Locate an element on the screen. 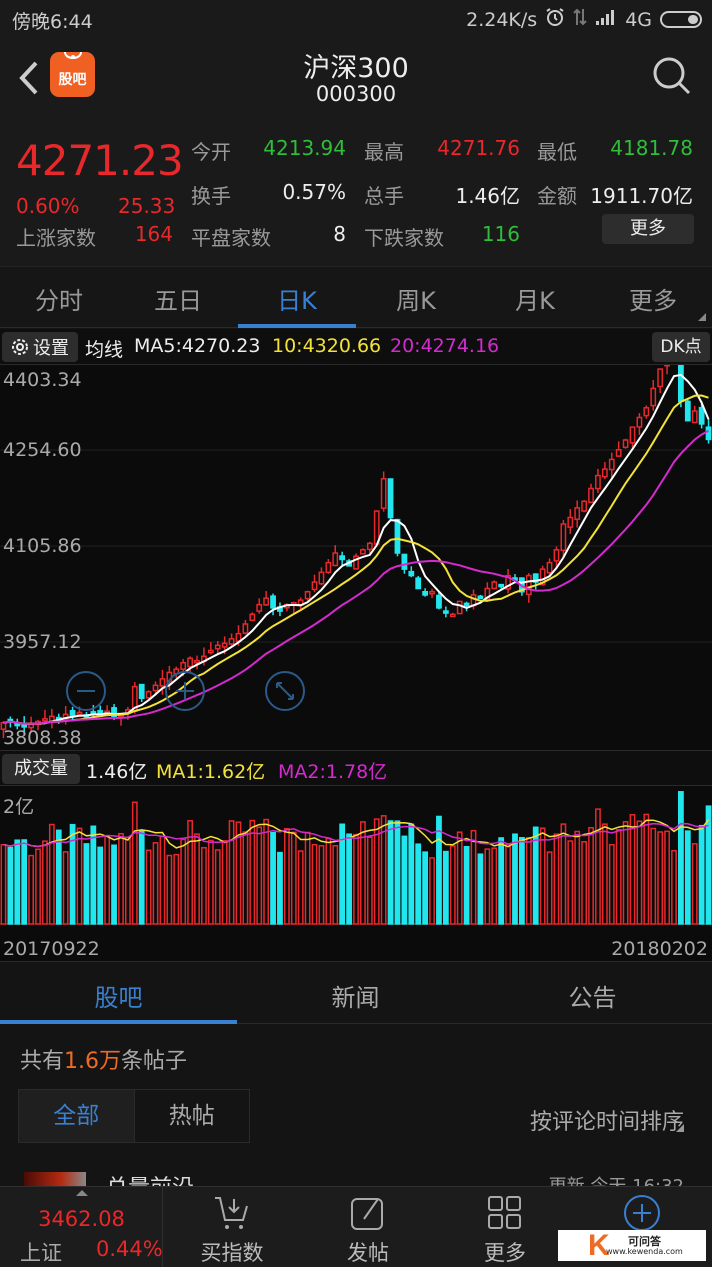 Image resolution: width=712 pixels, height=1267 pixels. stock-code: 000300 is located at coordinates (356, 94).